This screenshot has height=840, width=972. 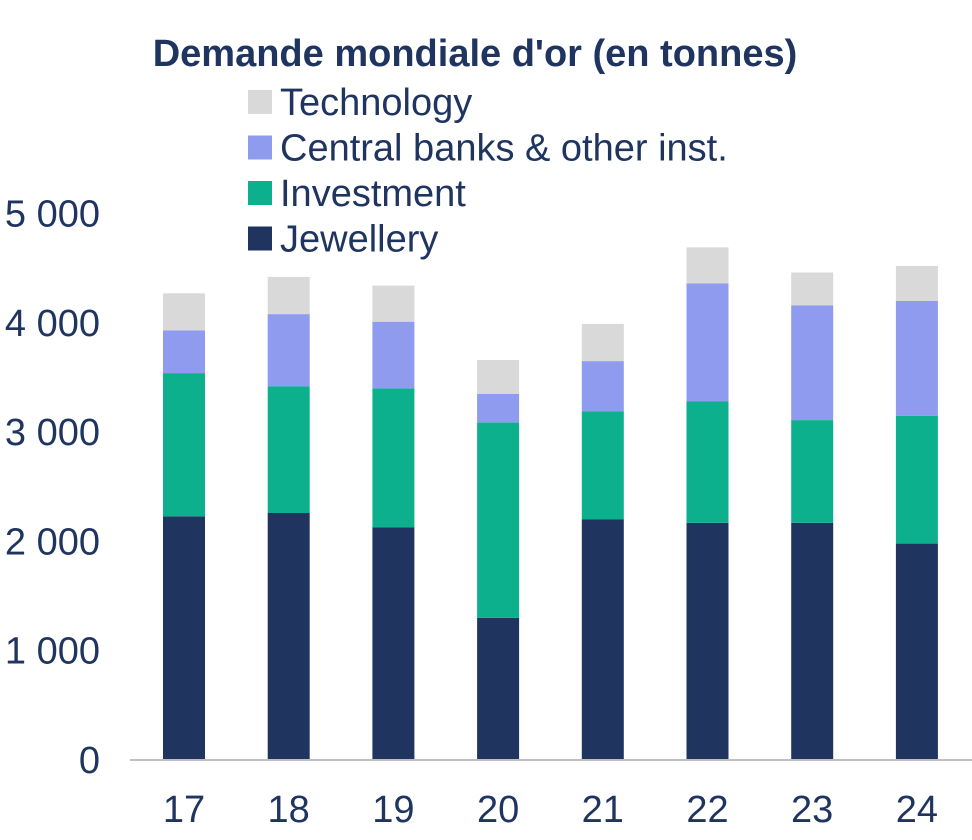 What do you see at coordinates (707, 810) in the screenshot?
I see `x-tick-label: 22` at bounding box center [707, 810].